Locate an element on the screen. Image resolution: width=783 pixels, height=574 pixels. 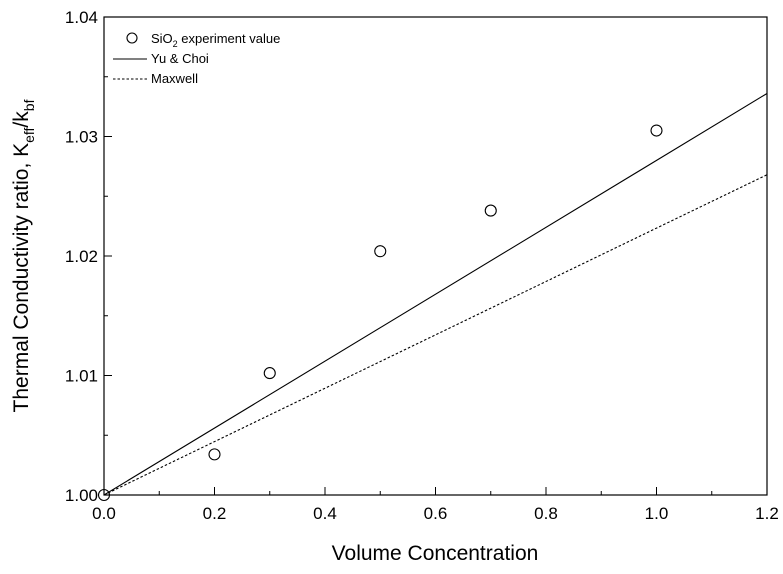
y-tick-labels: 1.00 1.01 1.02 1.03 1.04 is located at coordinates (81, 256).